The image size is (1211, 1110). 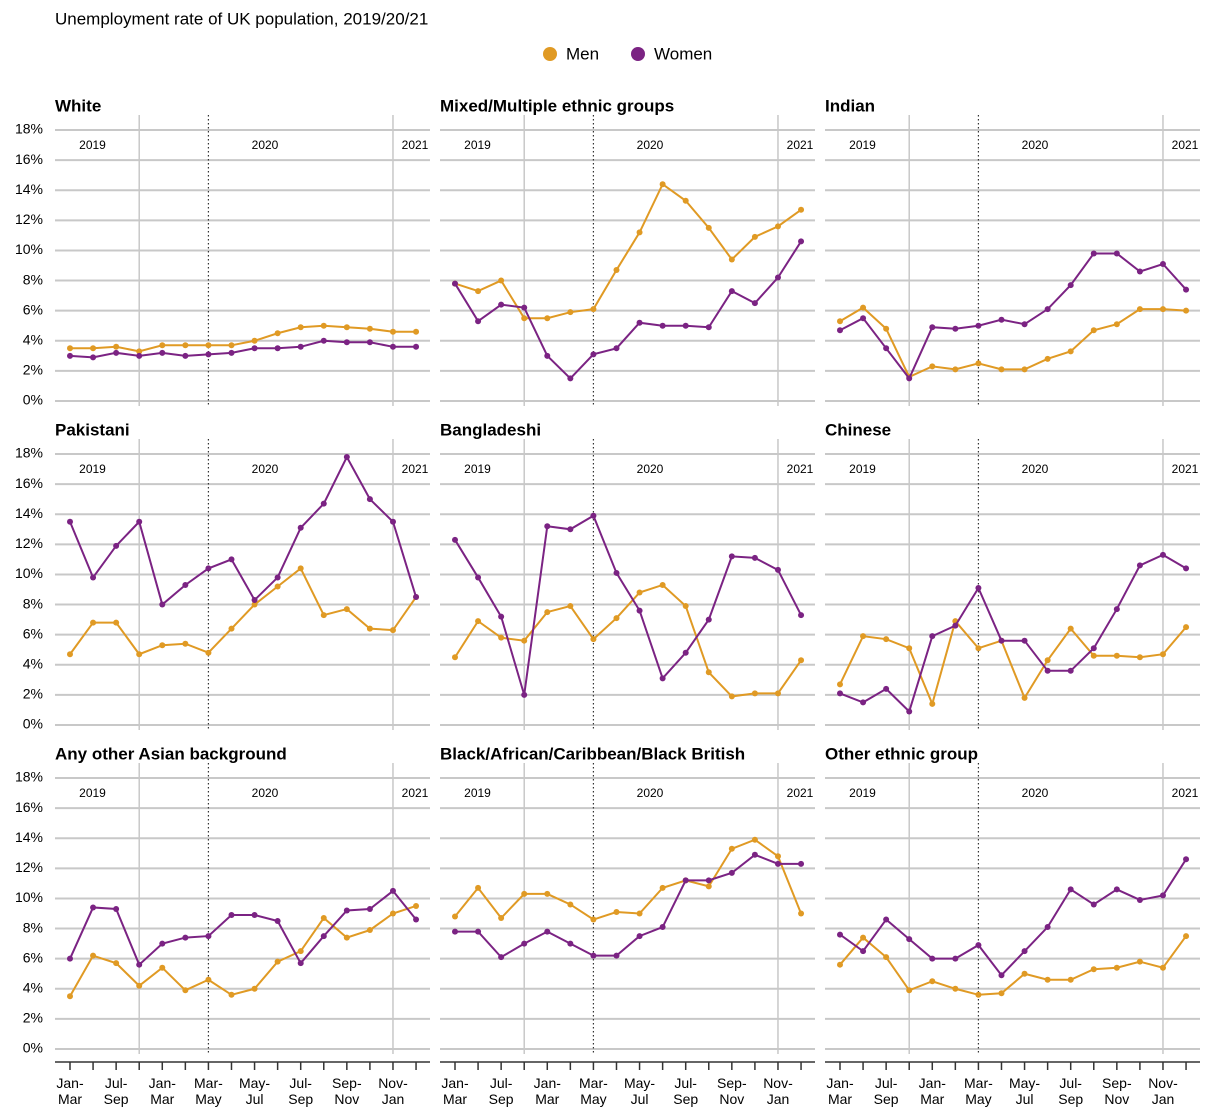 What do you see at coordinates (393, 1083) in the screenshot?
I see `x-tick-label-line: Nov-` at bounding box center [393, 1083].